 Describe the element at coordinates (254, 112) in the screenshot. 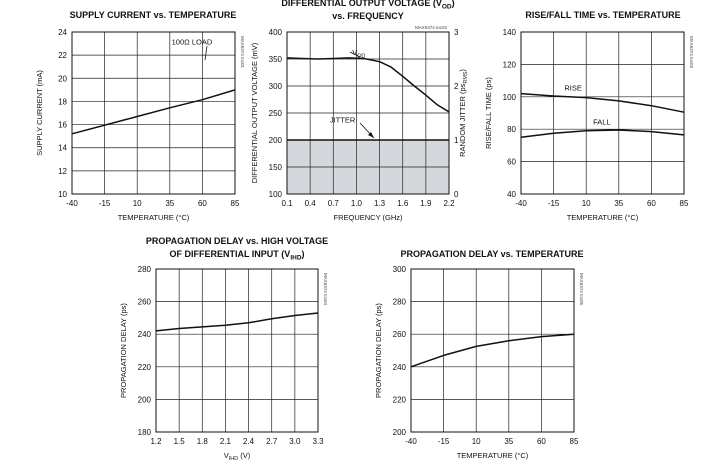

I see `y-axis-label: DIFFERENTIAL OUTPUT VOLTAGE (mV)` at that location.